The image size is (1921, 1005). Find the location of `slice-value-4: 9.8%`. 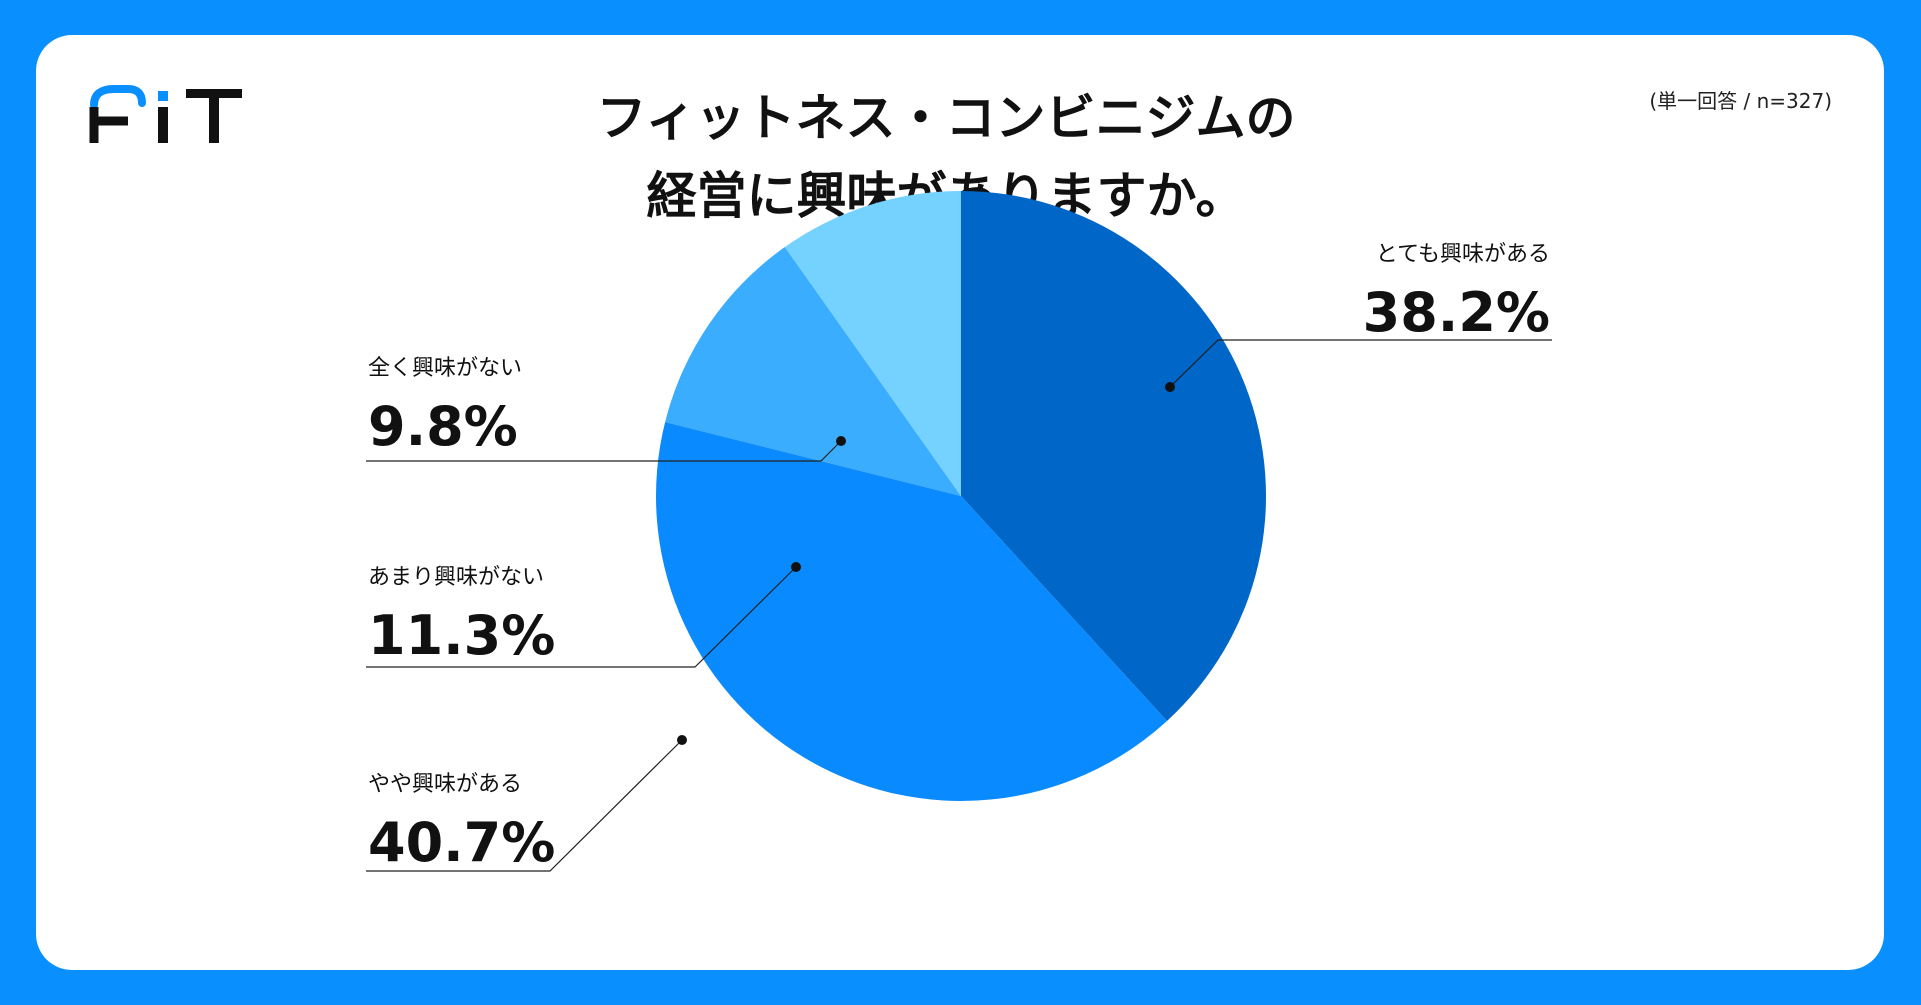

slice-value-4: 9.8% is located at coordinates (443, 426).